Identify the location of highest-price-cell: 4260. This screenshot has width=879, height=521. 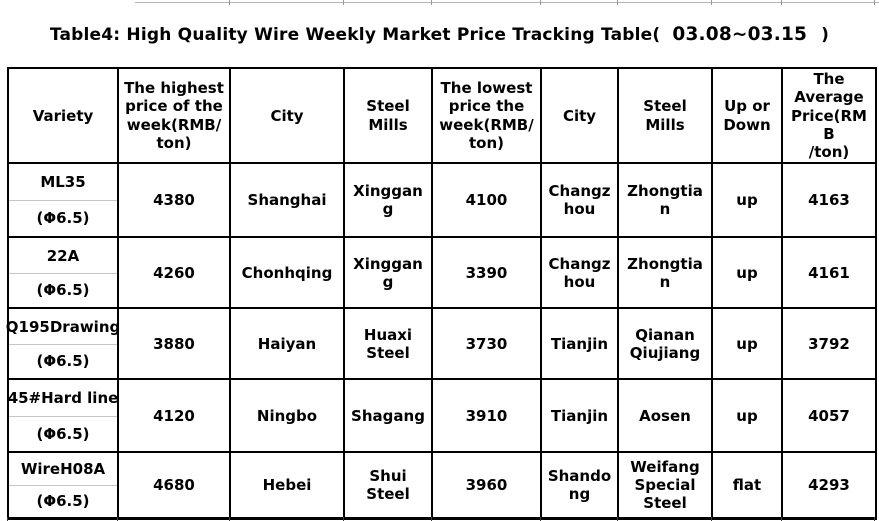
(174, 273).